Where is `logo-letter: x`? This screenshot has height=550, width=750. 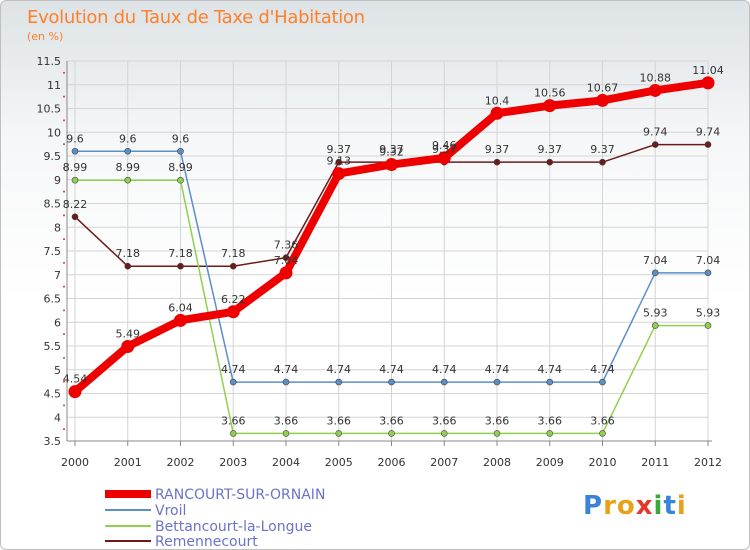
logo-letter: x is located at coordinates (644, 506).